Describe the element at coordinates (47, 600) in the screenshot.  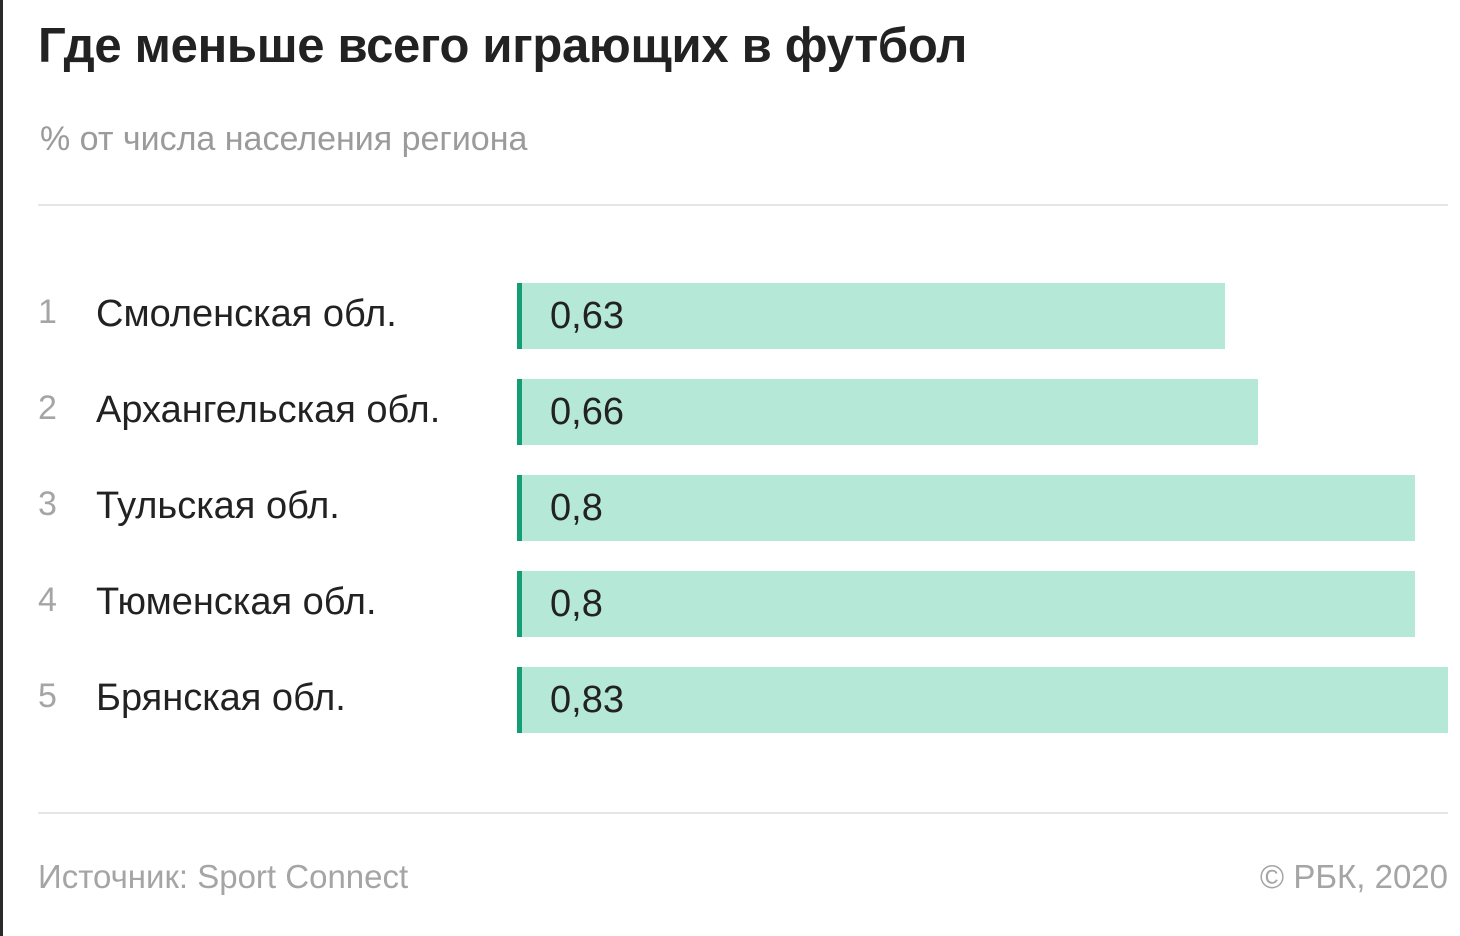
I see `rank-label: 4` at that location.